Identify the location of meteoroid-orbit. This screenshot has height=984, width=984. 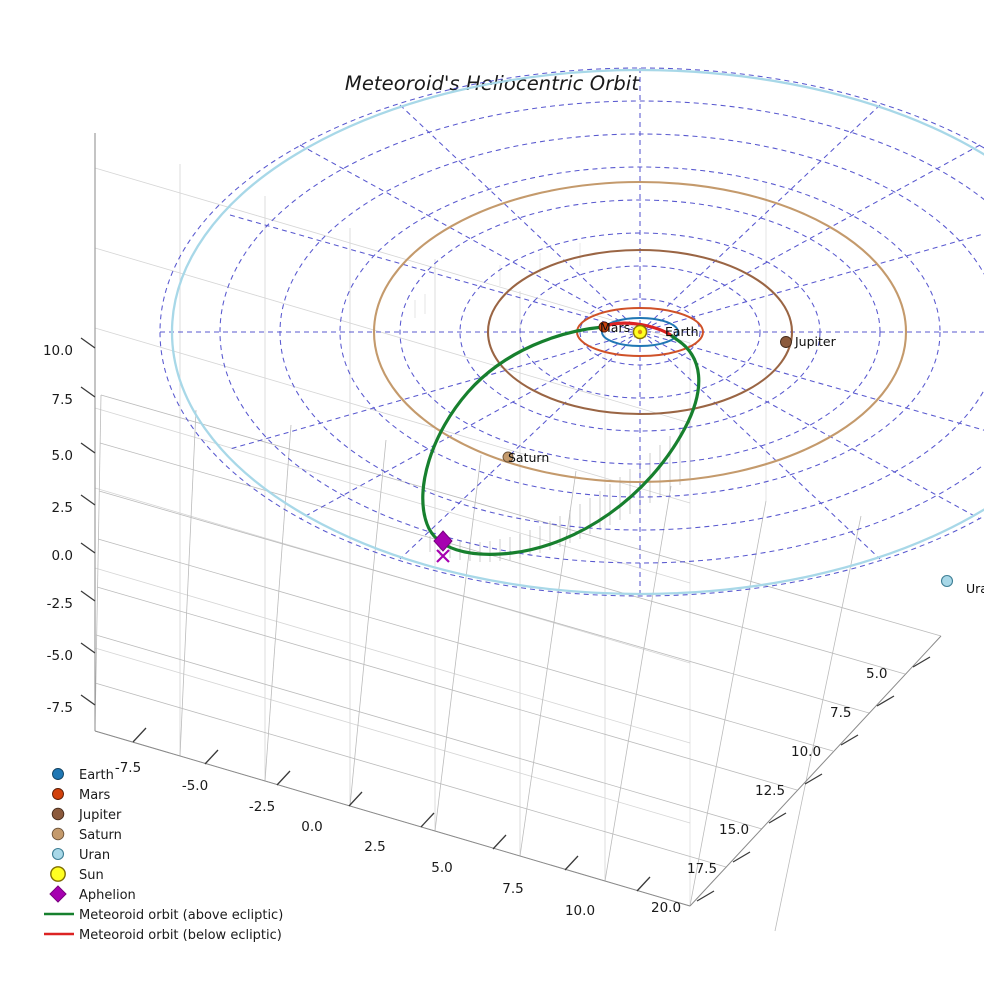
(561, 438).